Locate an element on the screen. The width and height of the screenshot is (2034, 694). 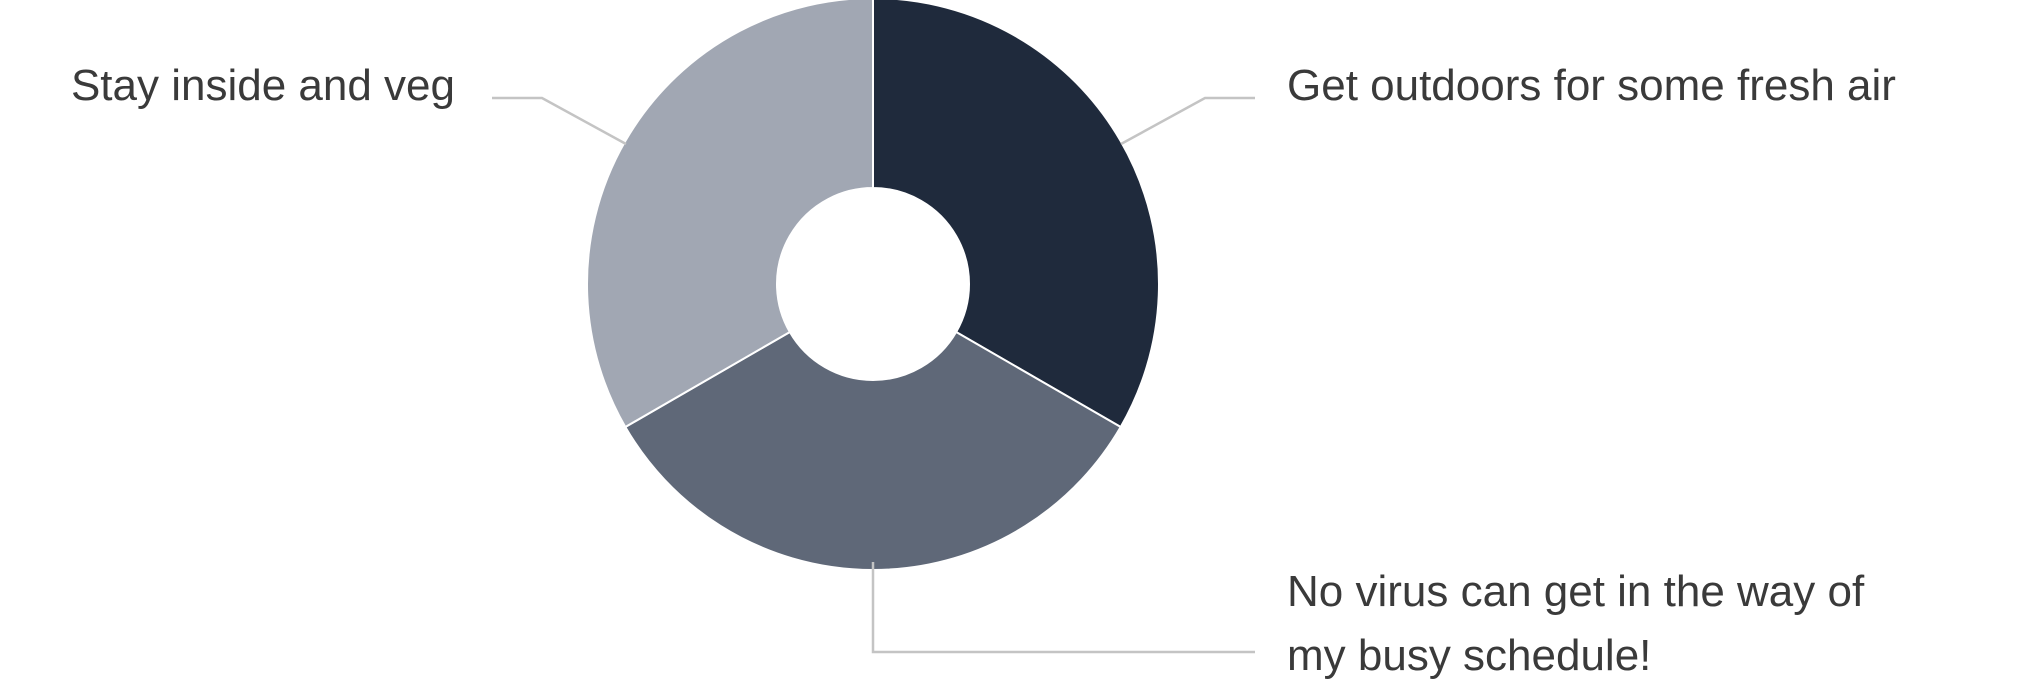
slice-label-line: my busy schedule! is located at coordinates (1469, 655).